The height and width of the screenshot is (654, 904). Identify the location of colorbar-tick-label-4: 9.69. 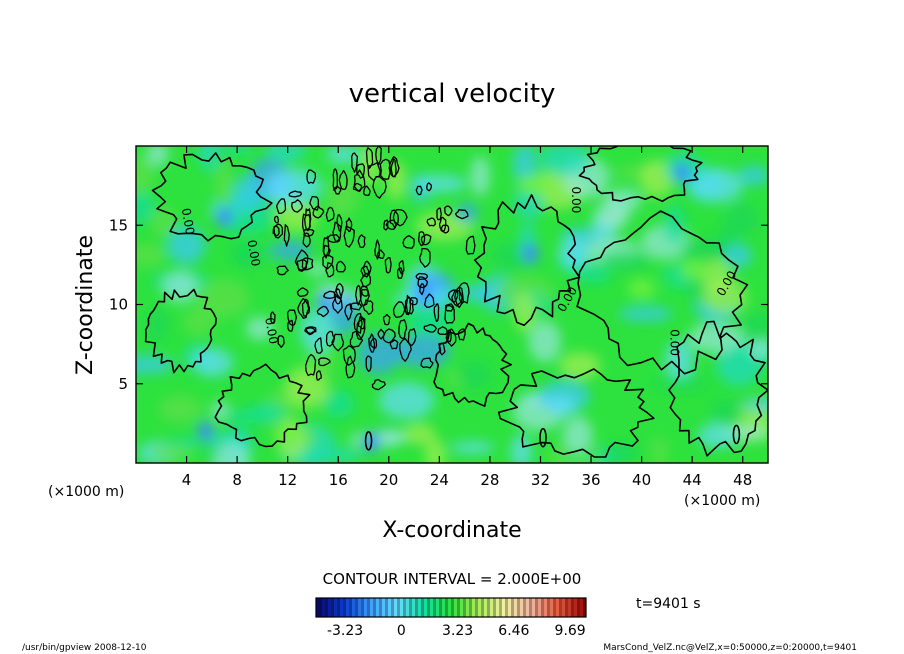
(570, 631).